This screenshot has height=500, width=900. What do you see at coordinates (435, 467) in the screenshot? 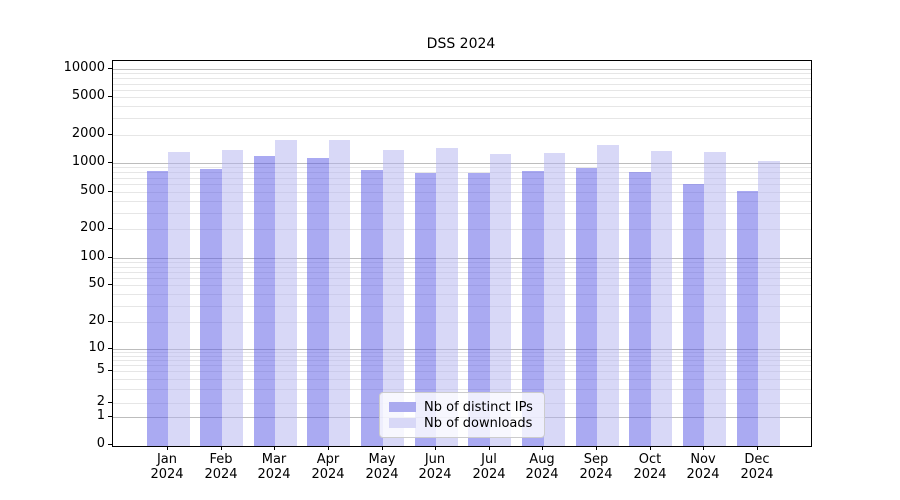
I see `x-tick-label: Jun 2024` at bounding box center [435, 467].